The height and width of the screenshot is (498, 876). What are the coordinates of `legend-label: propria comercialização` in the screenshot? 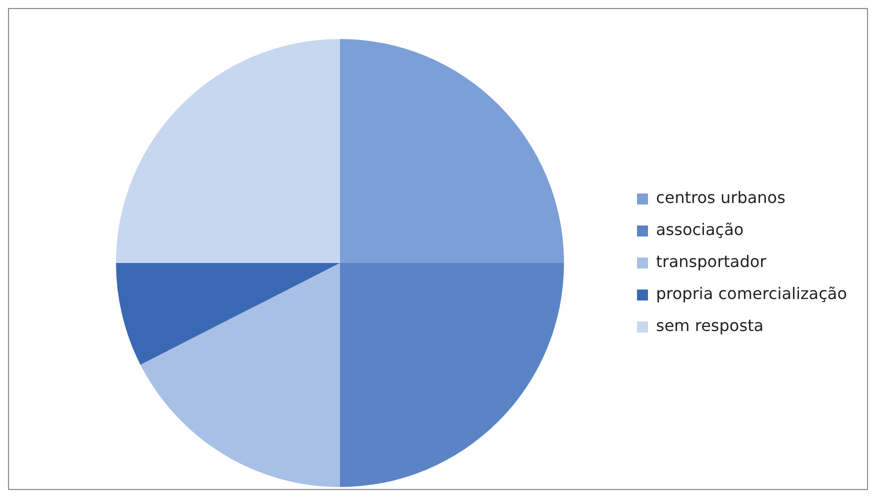 It's located at (751, 294).